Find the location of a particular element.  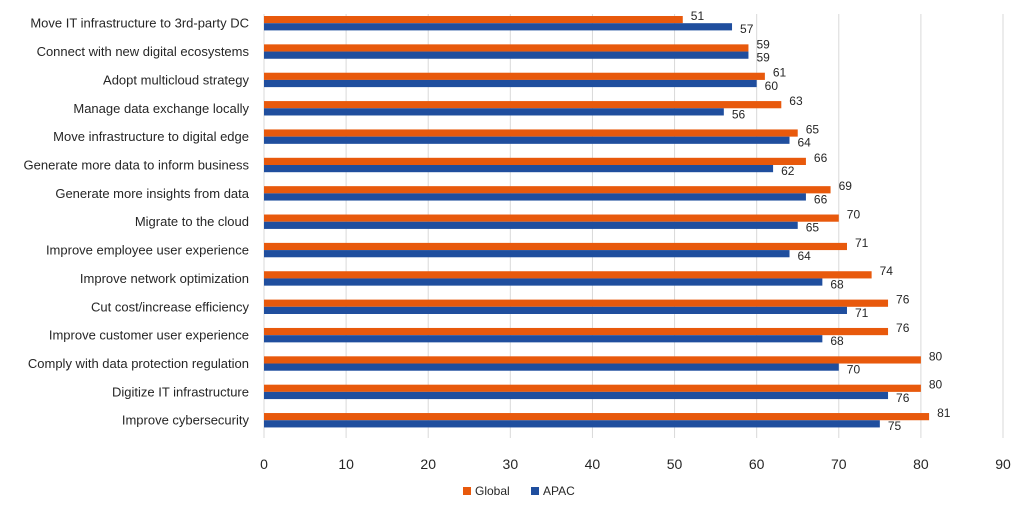

data-label-apac: 70 is located at coordinates (854, 370).